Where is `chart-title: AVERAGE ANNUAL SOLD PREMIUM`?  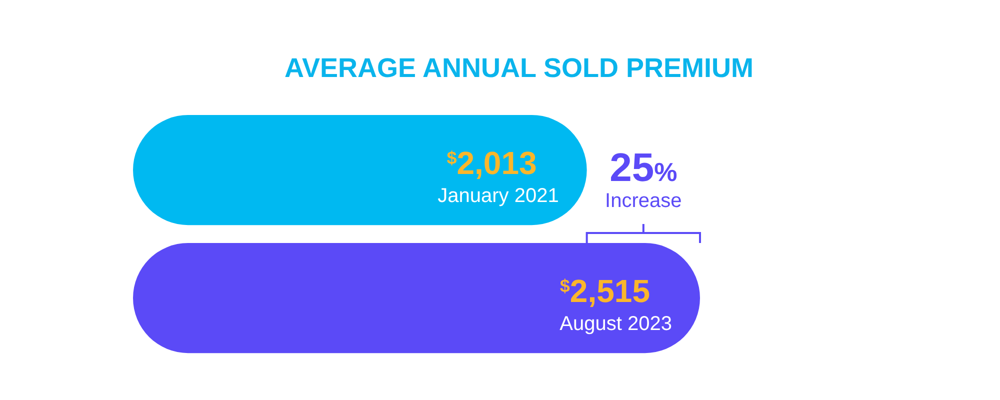 chart-title: AVERAGE ANNUAL SOLD PREMIUM is located at coordinates (519, 68).